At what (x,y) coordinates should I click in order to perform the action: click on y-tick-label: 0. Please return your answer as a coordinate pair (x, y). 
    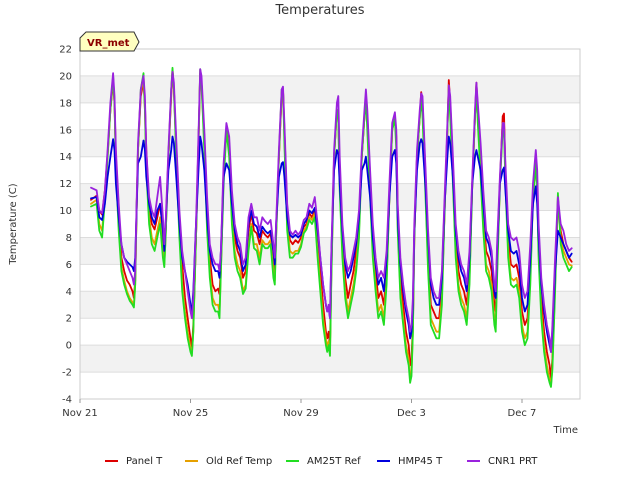
    Looking at the image, I should click on (69, 346).